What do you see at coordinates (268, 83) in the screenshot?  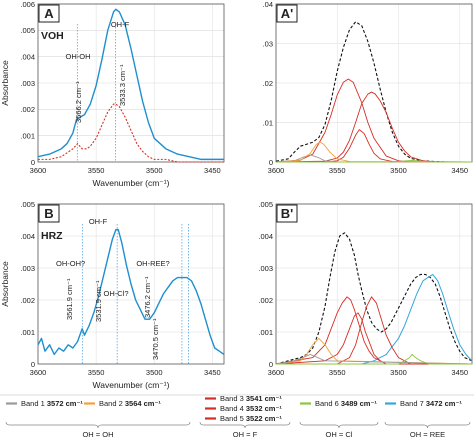 I see `y-tick-label: .02` at bounding box center [268, 83].